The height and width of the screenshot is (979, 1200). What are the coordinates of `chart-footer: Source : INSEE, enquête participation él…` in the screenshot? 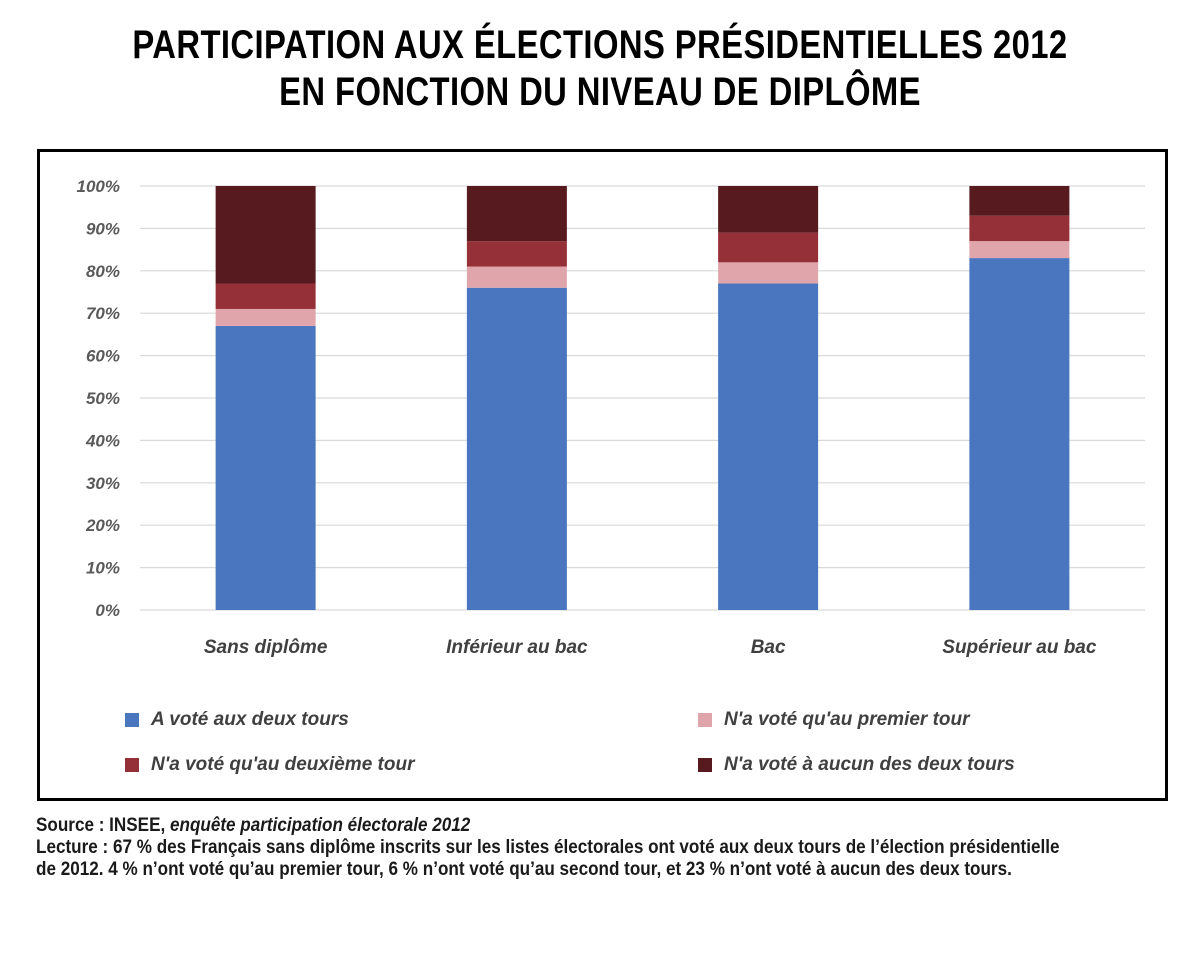 It's located at (549, 848).